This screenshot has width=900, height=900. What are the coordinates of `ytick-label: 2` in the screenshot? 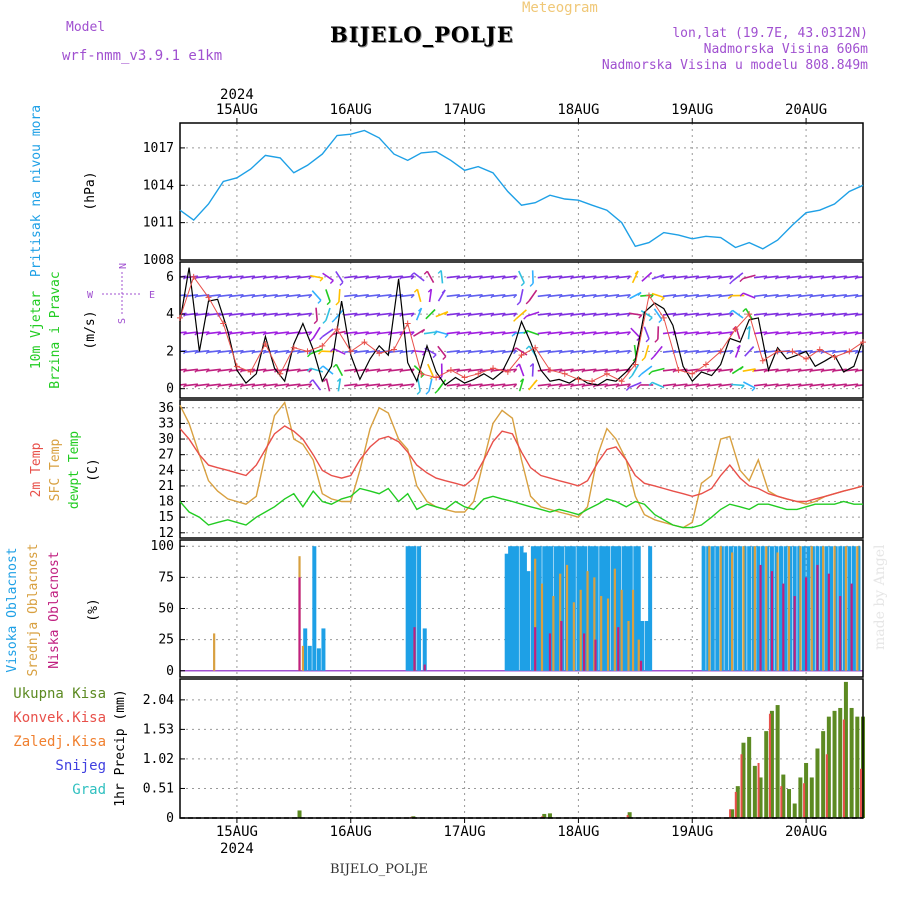 It's located at (170, 351).